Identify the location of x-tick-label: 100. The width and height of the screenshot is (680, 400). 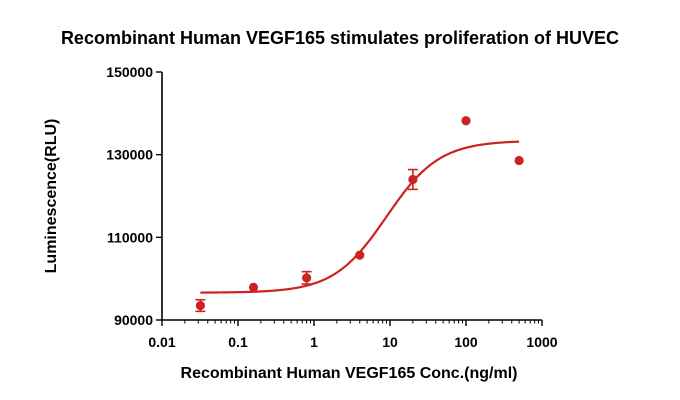
(466, 342).